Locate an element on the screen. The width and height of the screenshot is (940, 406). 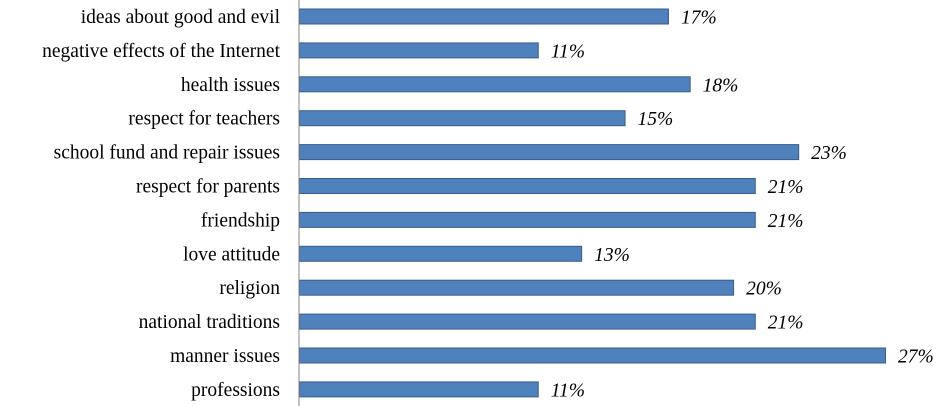
data-label: 20% is located at coordinates (764, 289).